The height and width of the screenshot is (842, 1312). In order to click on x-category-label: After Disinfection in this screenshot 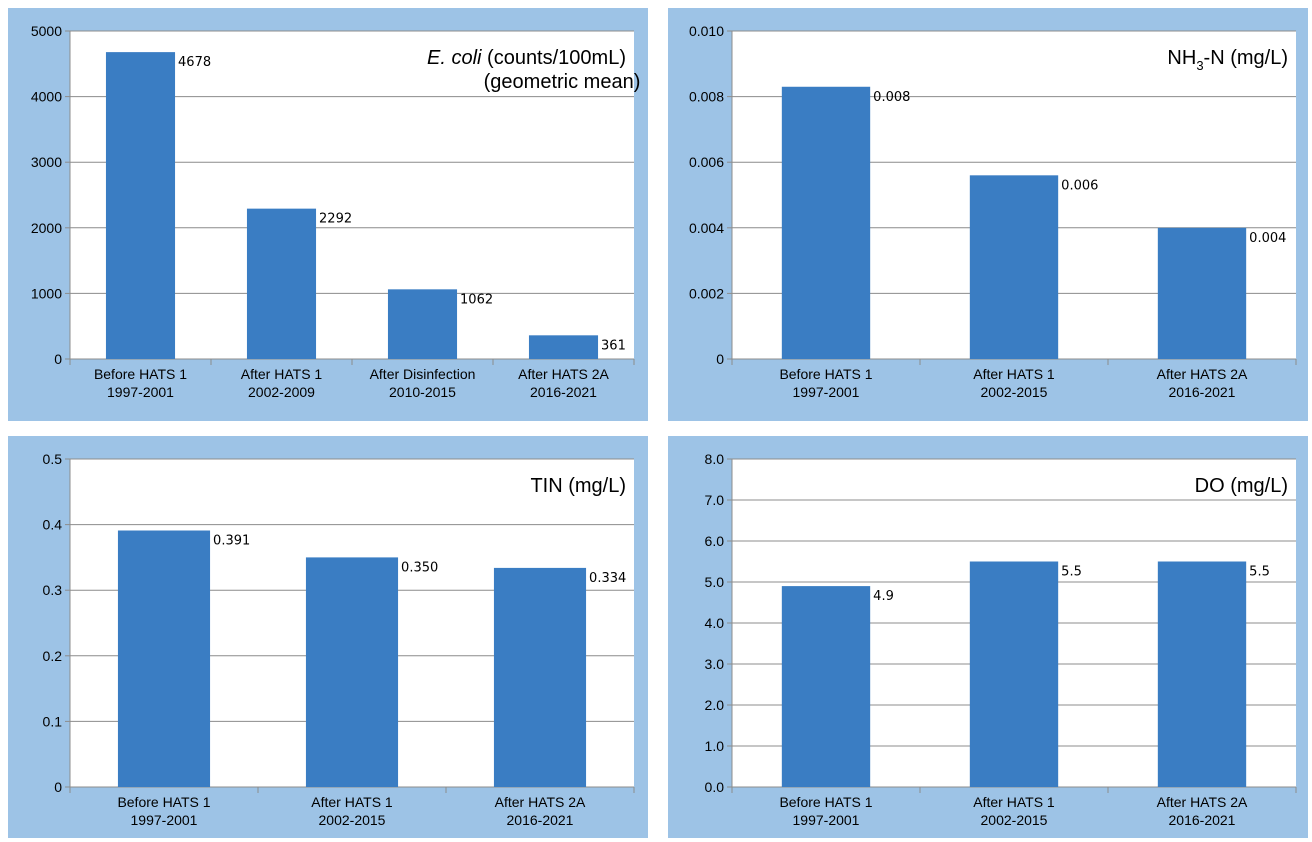, I will do `click(423, 374)`.